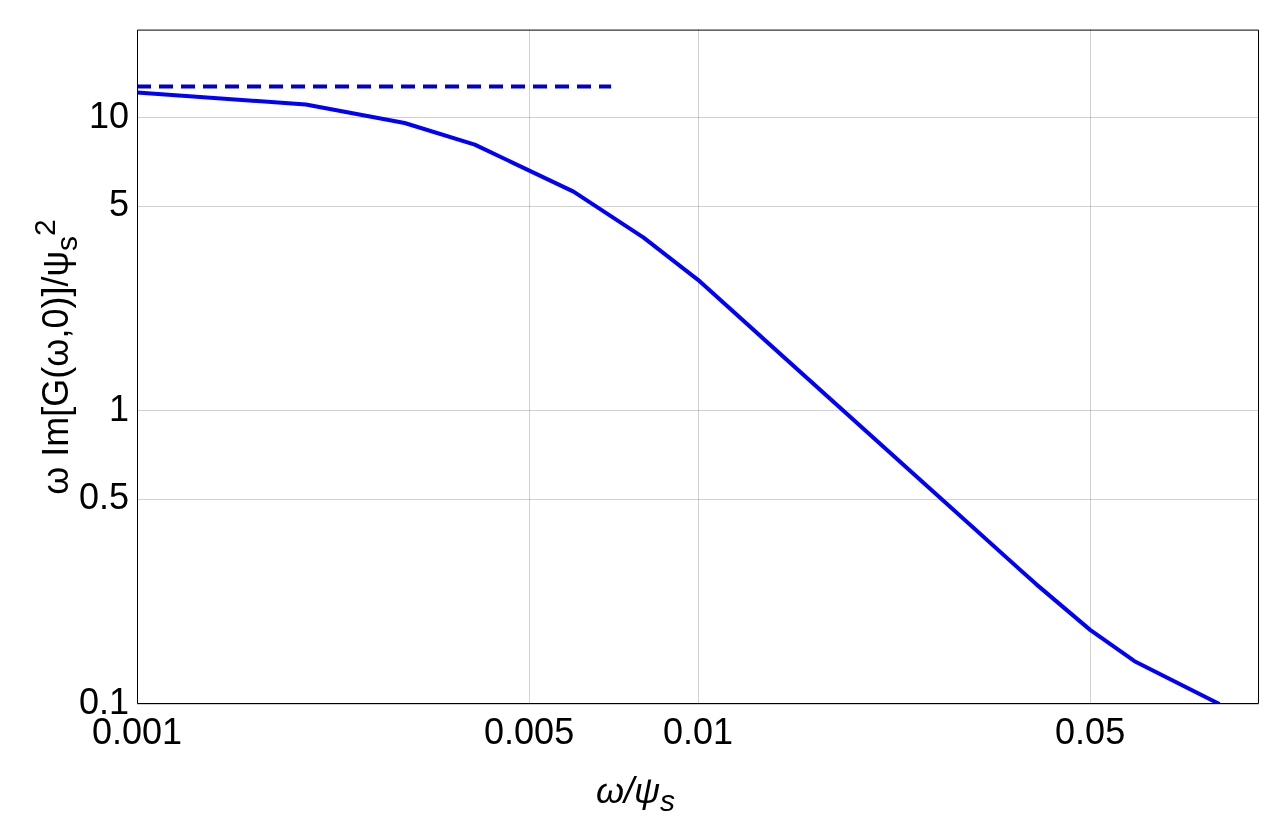 Image resolution: width=1271 pixels, height=828 pixels. What do you see at coordinates (118, 203) in the screenshot?
I see `y-tick-label: 5` at bounding box center [118, 203].